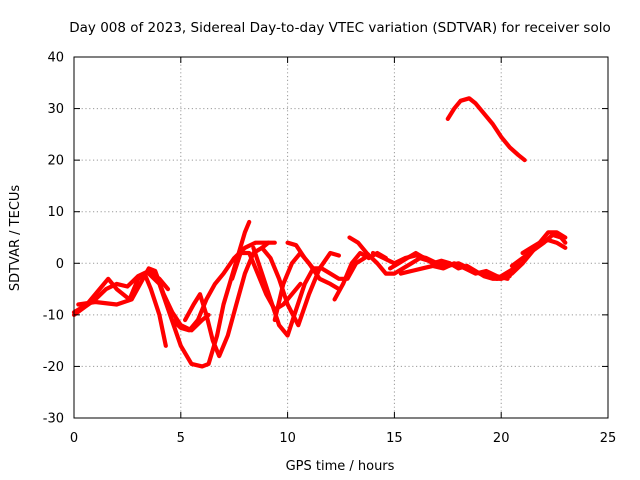  I want to click on y-tick-label: 30, so click(55, 109).